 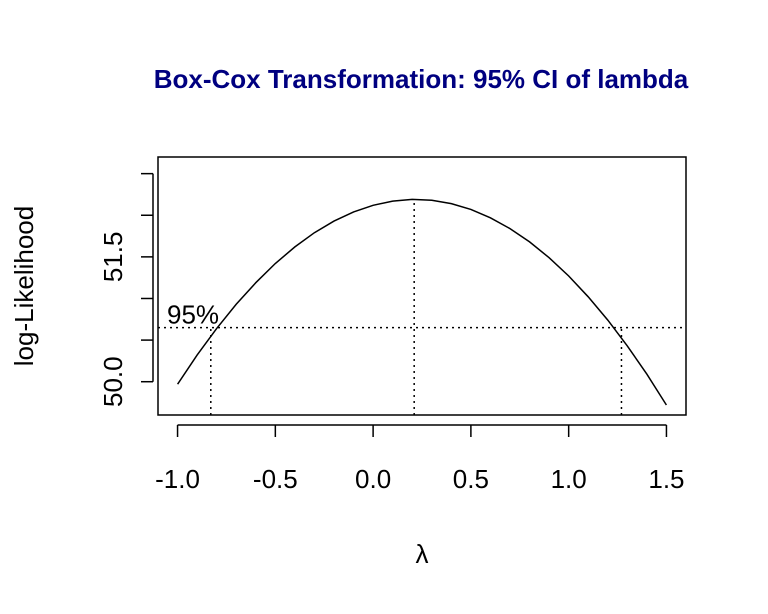 I want to click on x-tick-label: 1.5, so click(x=666, y=479).